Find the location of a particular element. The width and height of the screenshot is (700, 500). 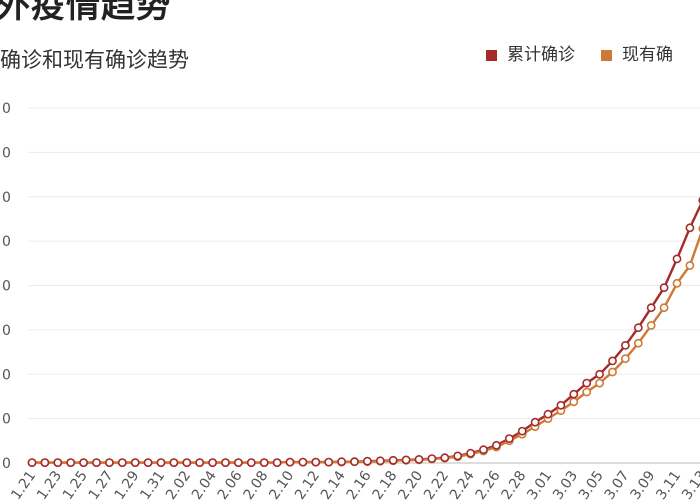

y-axis-ticks: 0 0 0 0 0 0 0 0 0 is located at coordinates (6, 286).